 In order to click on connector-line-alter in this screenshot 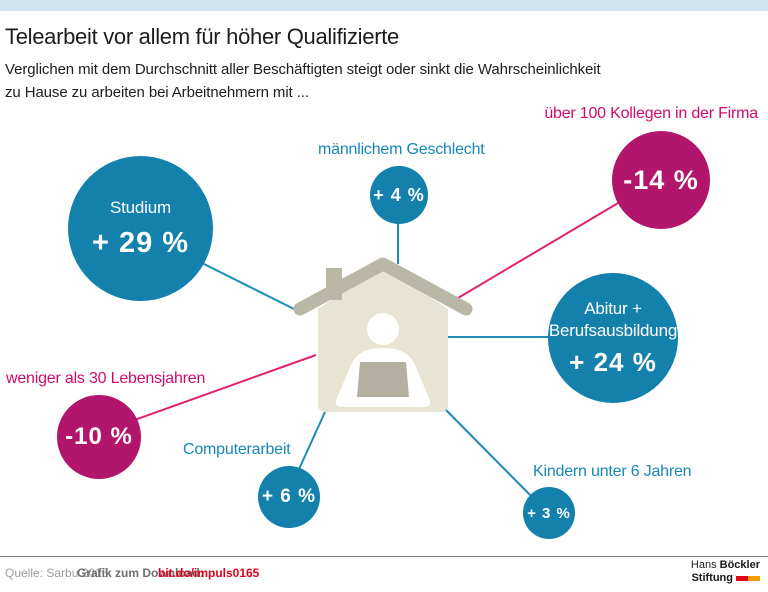, I will do `click(215, 391)`.